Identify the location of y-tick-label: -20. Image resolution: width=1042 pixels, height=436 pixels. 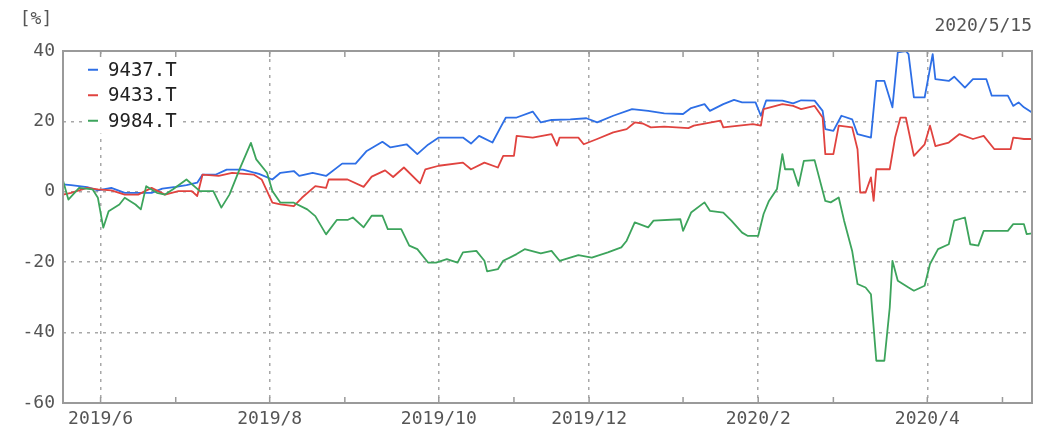
(38, 260).